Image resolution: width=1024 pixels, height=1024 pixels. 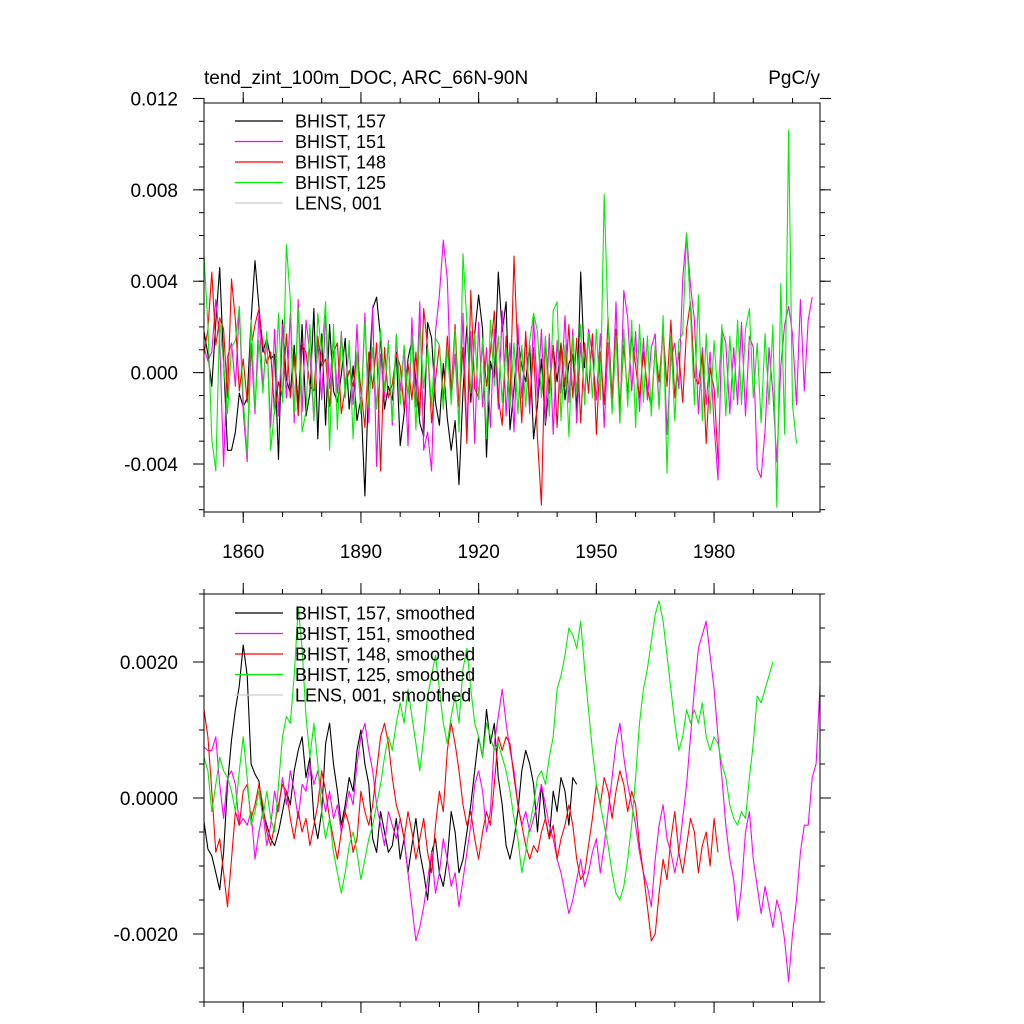 What do you see at coordinates (596, 552) in the screenshot?
I see `x-tick-label: 1950` at bounding box center [596, 552].